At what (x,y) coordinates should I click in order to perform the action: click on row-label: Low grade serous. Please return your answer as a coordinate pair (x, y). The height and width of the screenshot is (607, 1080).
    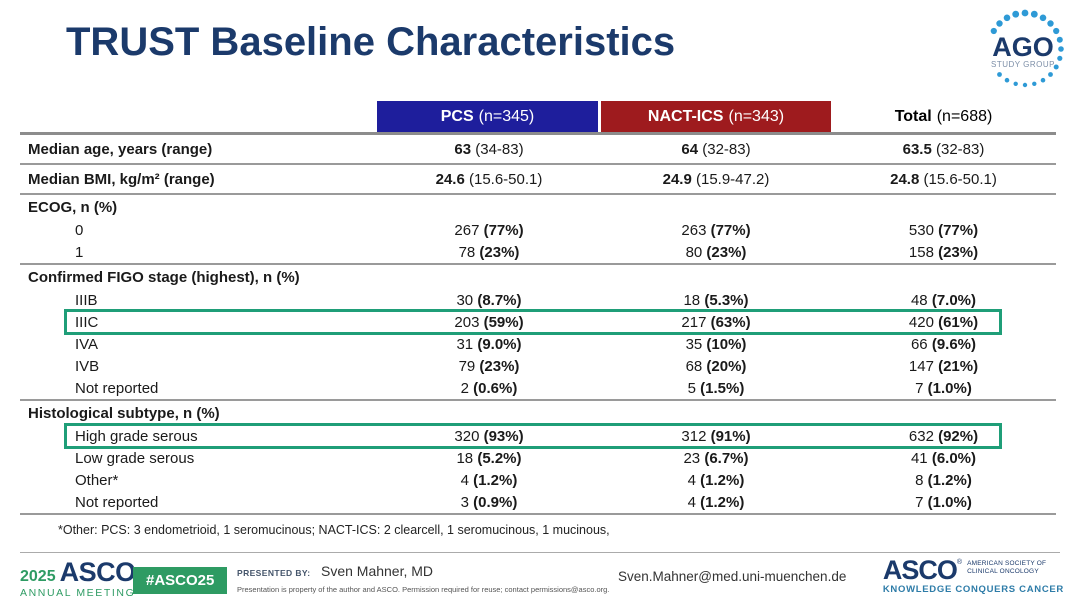
    Looking at the image, I should click on (135, 458).